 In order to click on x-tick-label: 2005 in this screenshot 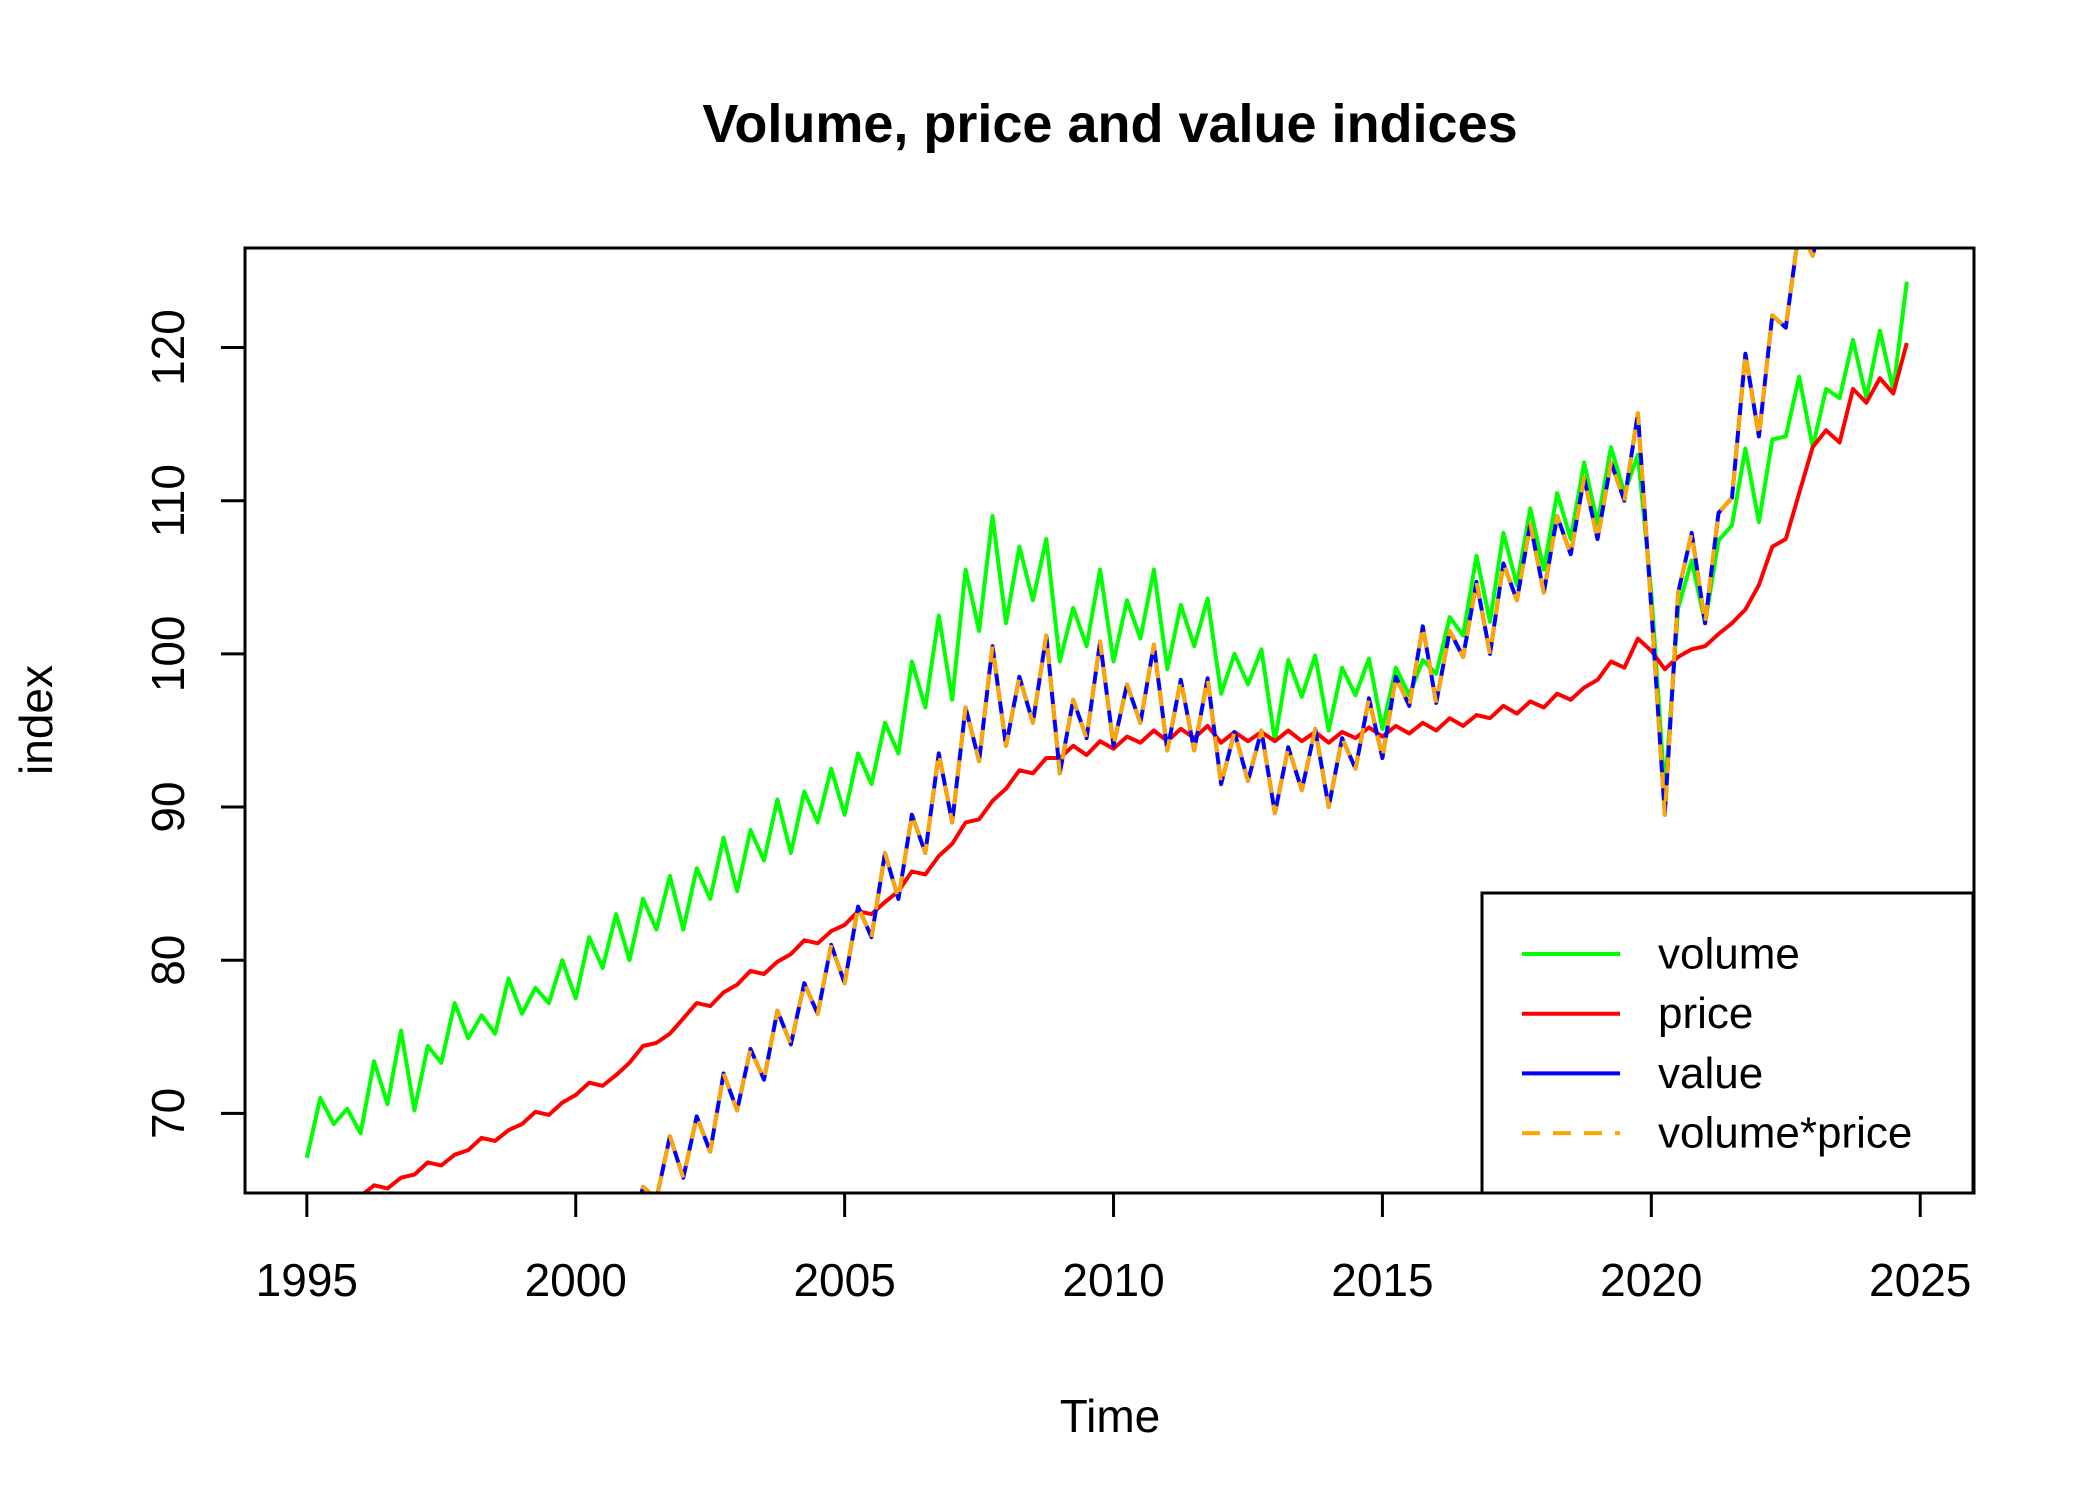, I will do `click(844, 1280)`.